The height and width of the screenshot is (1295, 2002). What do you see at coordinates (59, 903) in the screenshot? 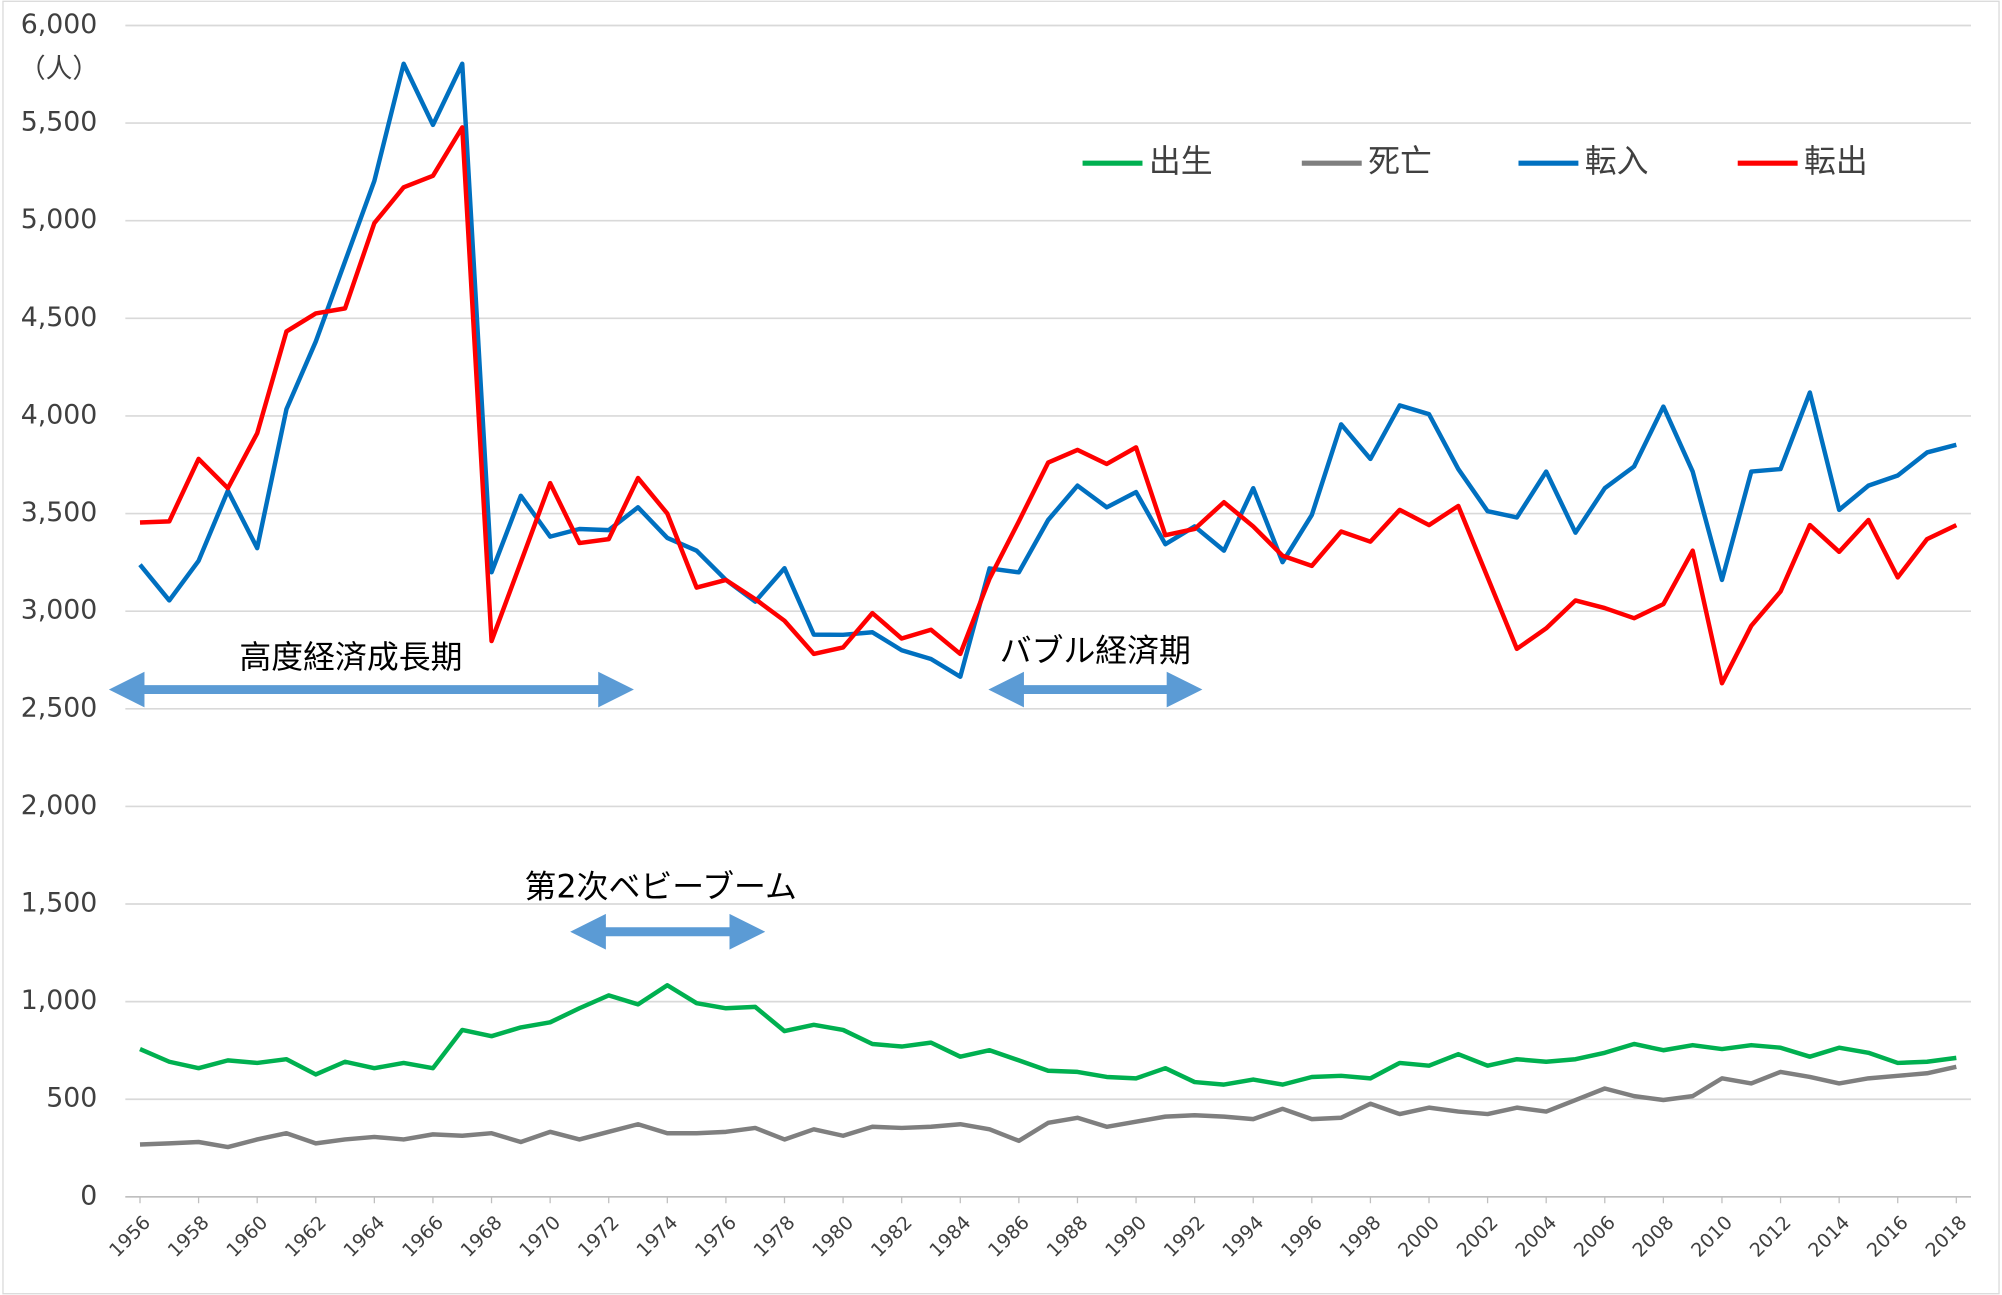
I see `y-tick-label: 1,500` at bounding box center [59, 903].